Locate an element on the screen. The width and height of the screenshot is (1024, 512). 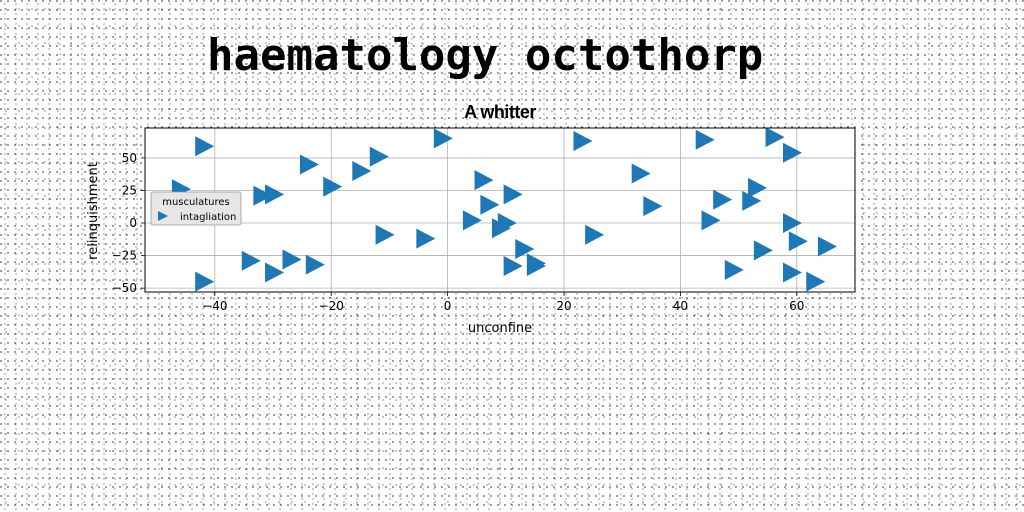
x-tick-label: 20 is located at coordinates (563, 306).